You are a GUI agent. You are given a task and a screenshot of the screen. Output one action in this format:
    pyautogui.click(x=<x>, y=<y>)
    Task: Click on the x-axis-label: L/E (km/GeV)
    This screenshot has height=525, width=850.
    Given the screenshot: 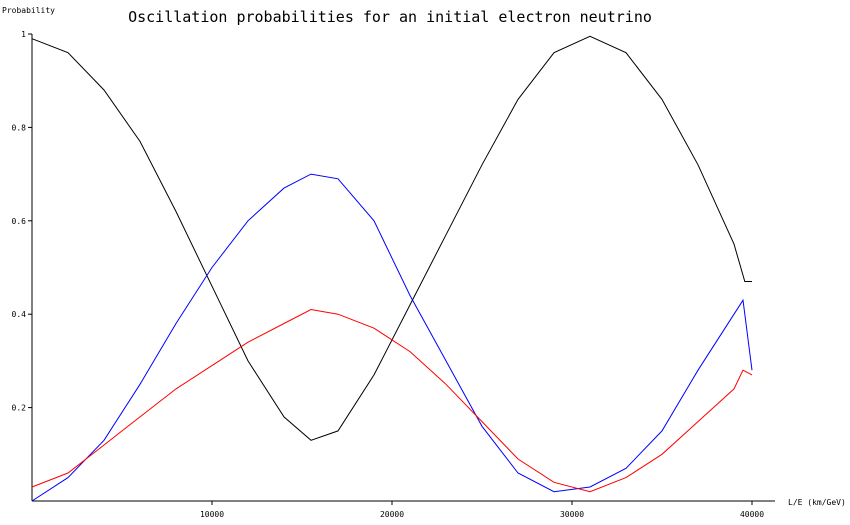 What is the action you would take?
    pyautogui.click(x=817, y=502)
    